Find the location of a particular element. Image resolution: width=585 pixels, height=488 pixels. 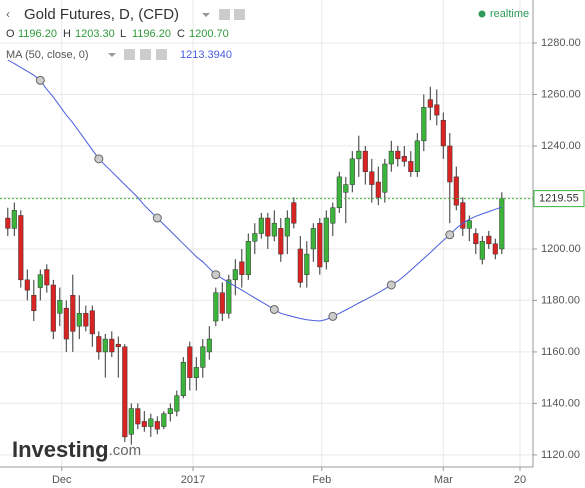

readout-name: C is located at coordinates (181, 34).